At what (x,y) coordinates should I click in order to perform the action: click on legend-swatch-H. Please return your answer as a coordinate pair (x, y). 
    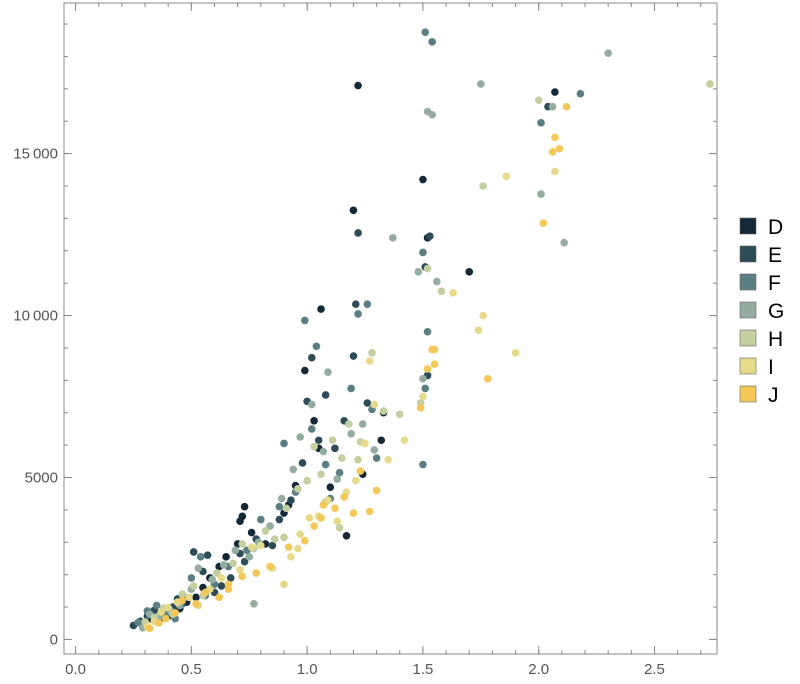
    Looking at the image, I should click on (748, 338).